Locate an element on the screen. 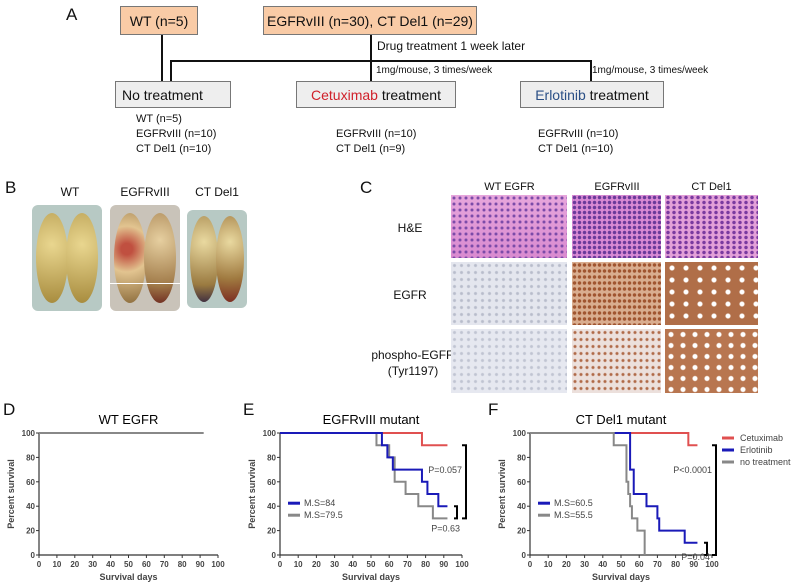 The height and width of the screenshot is (587, 800). legend-label: no treatment is located at coordinates (765, 462).